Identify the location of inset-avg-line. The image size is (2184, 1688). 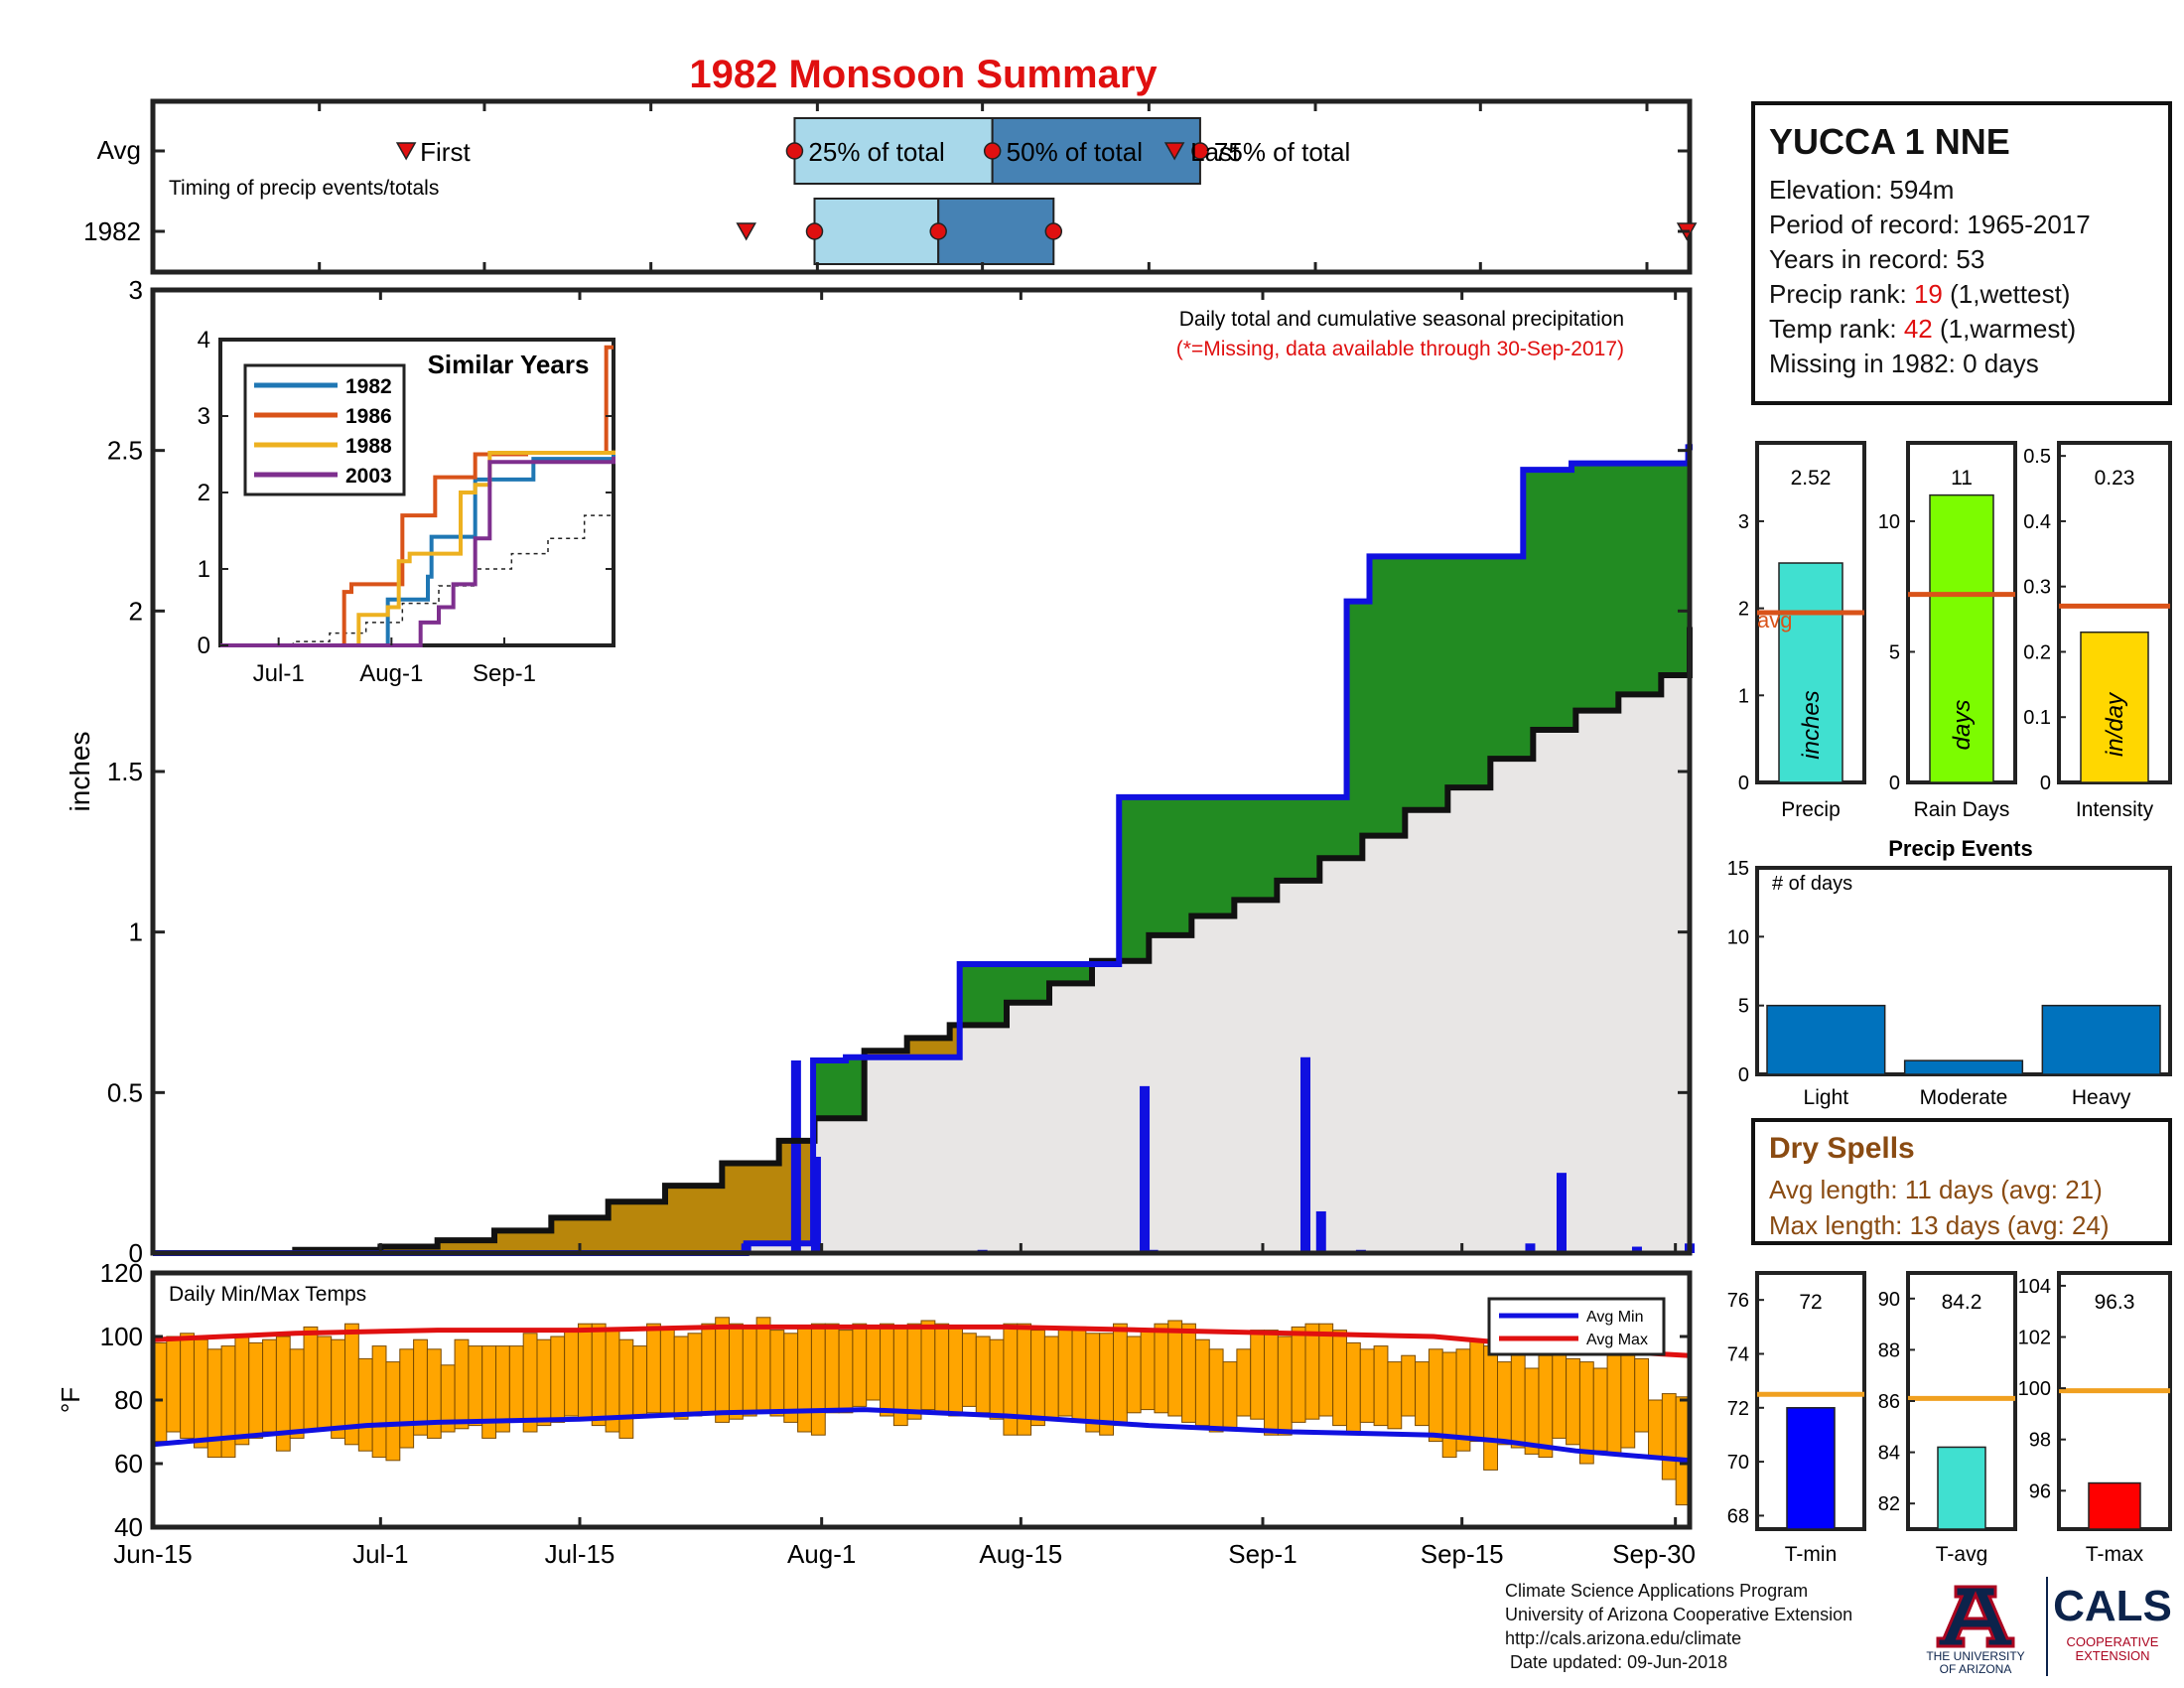
(417, 570).